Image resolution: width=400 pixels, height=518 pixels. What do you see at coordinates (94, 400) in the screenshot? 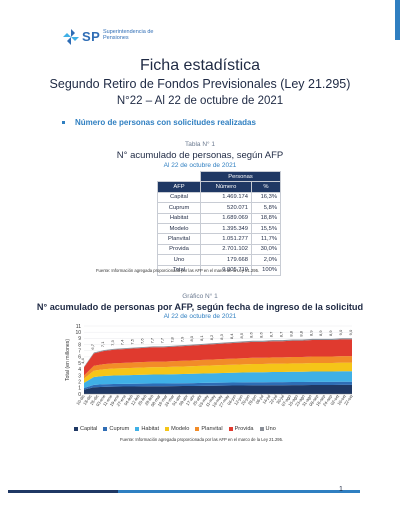
I see `x-tick-label: 26-dic` at bounding box center [94, 400].